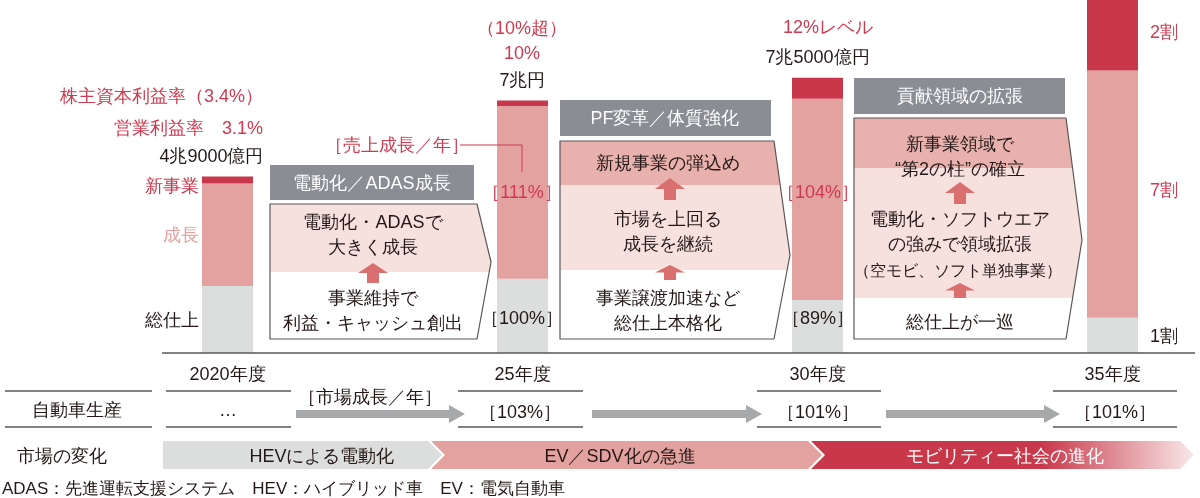  What do you see at coordinates (817, 373) in the screenshot?
I see `x-tick-label: 30年度` at bounding box center [817, 373].